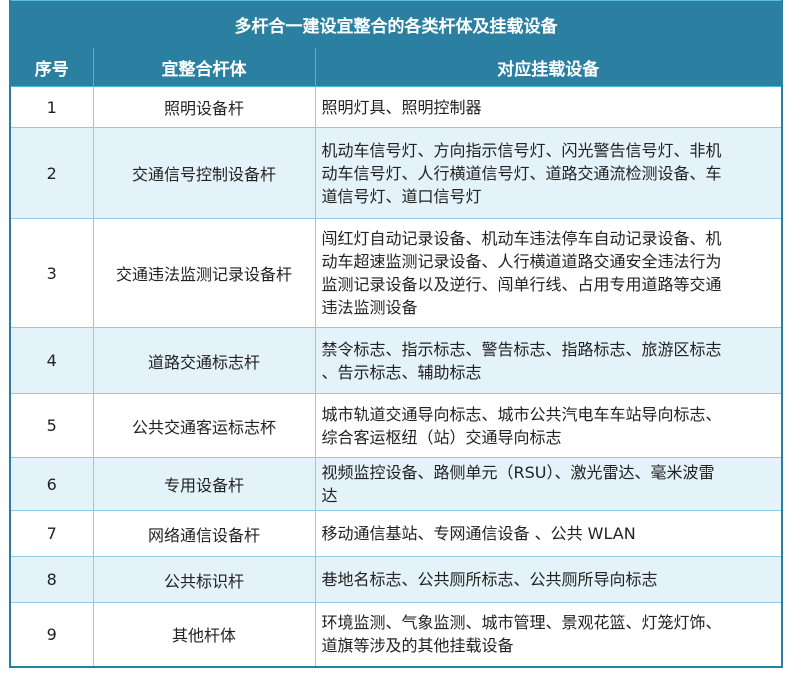 The image size is (786, 681). What do you see at coordinates (417, 646) in the screenshot?
I see `equipment-line: 道旗等涉及的其他挂载设备` at bounding box center [417, 646].